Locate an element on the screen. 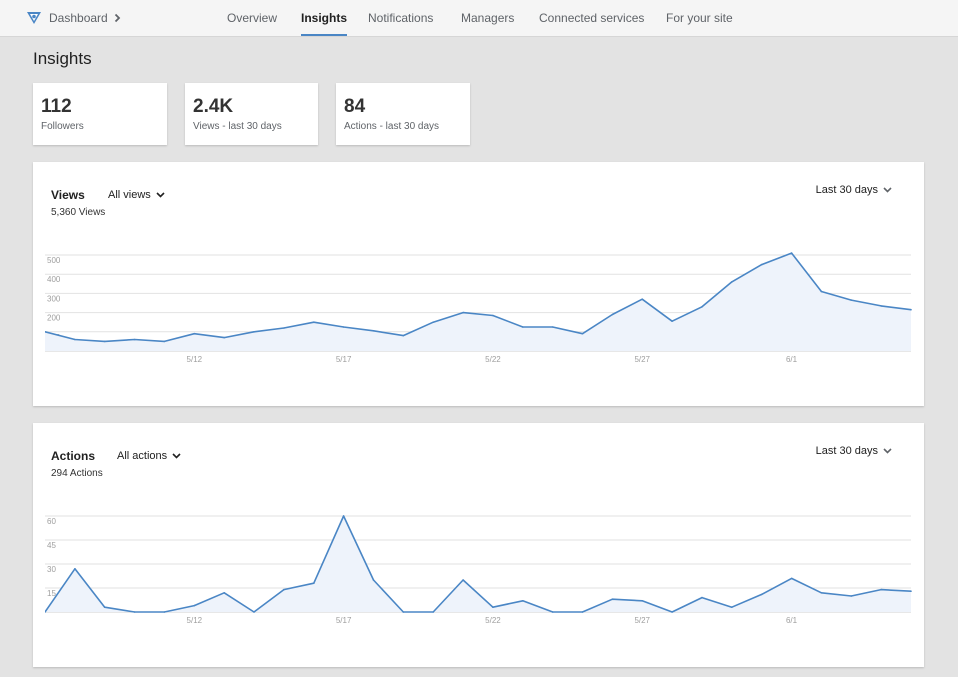 This screenshot has height=677, width=958. tab-for-your-site: For your site is located at coordinates (699, 18).